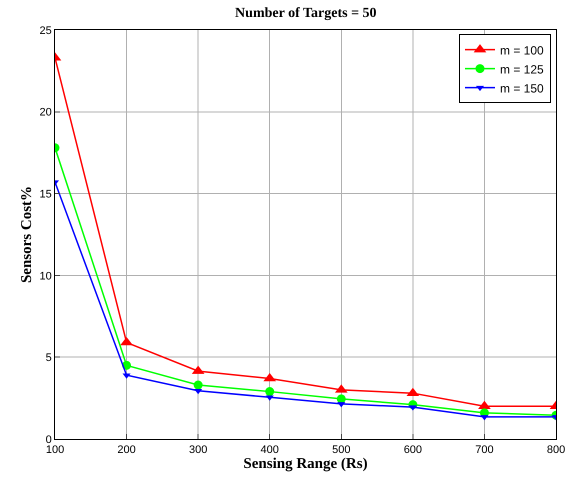 The width and height of the screenshot is (577, 484). What do you see at coordinates (26, 235) in the screenshot?
I see `y-axis-title: Sensors Cost%` at bounding box center [26, 235].